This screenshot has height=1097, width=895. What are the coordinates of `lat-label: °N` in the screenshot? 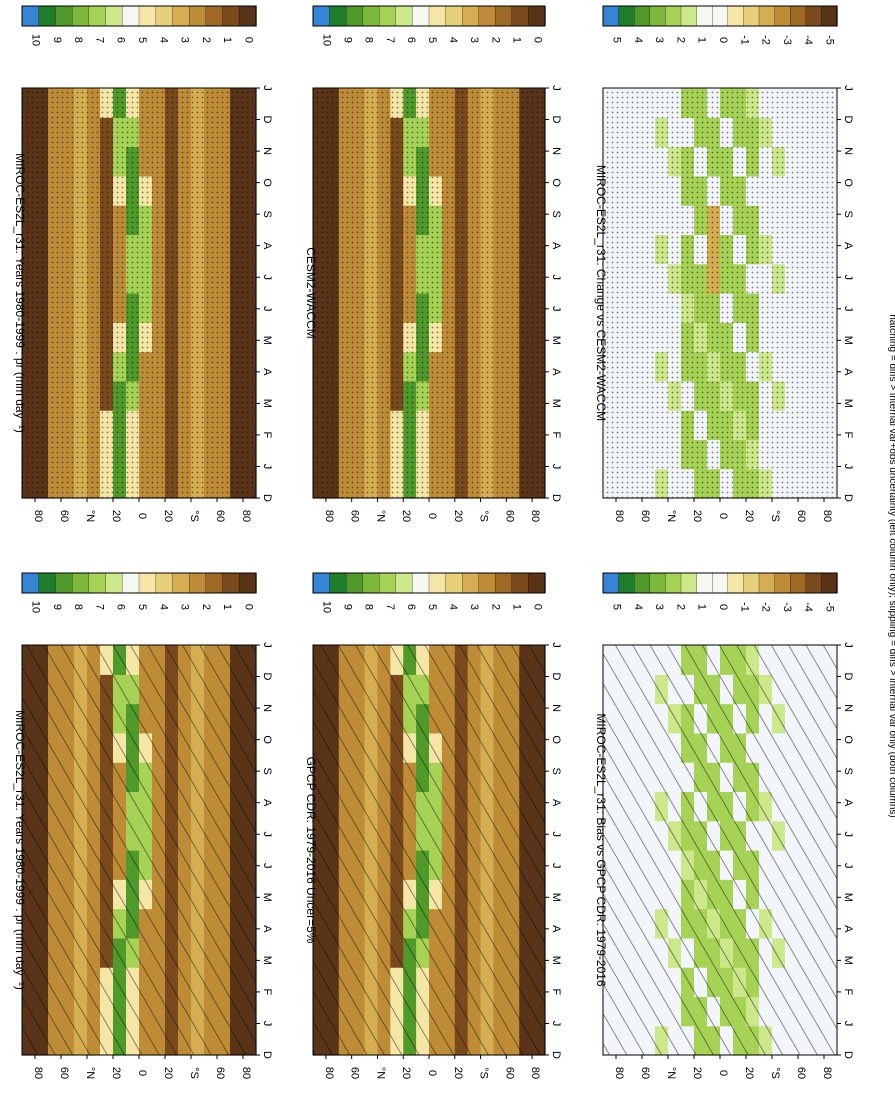 It's located at (380, 1073).